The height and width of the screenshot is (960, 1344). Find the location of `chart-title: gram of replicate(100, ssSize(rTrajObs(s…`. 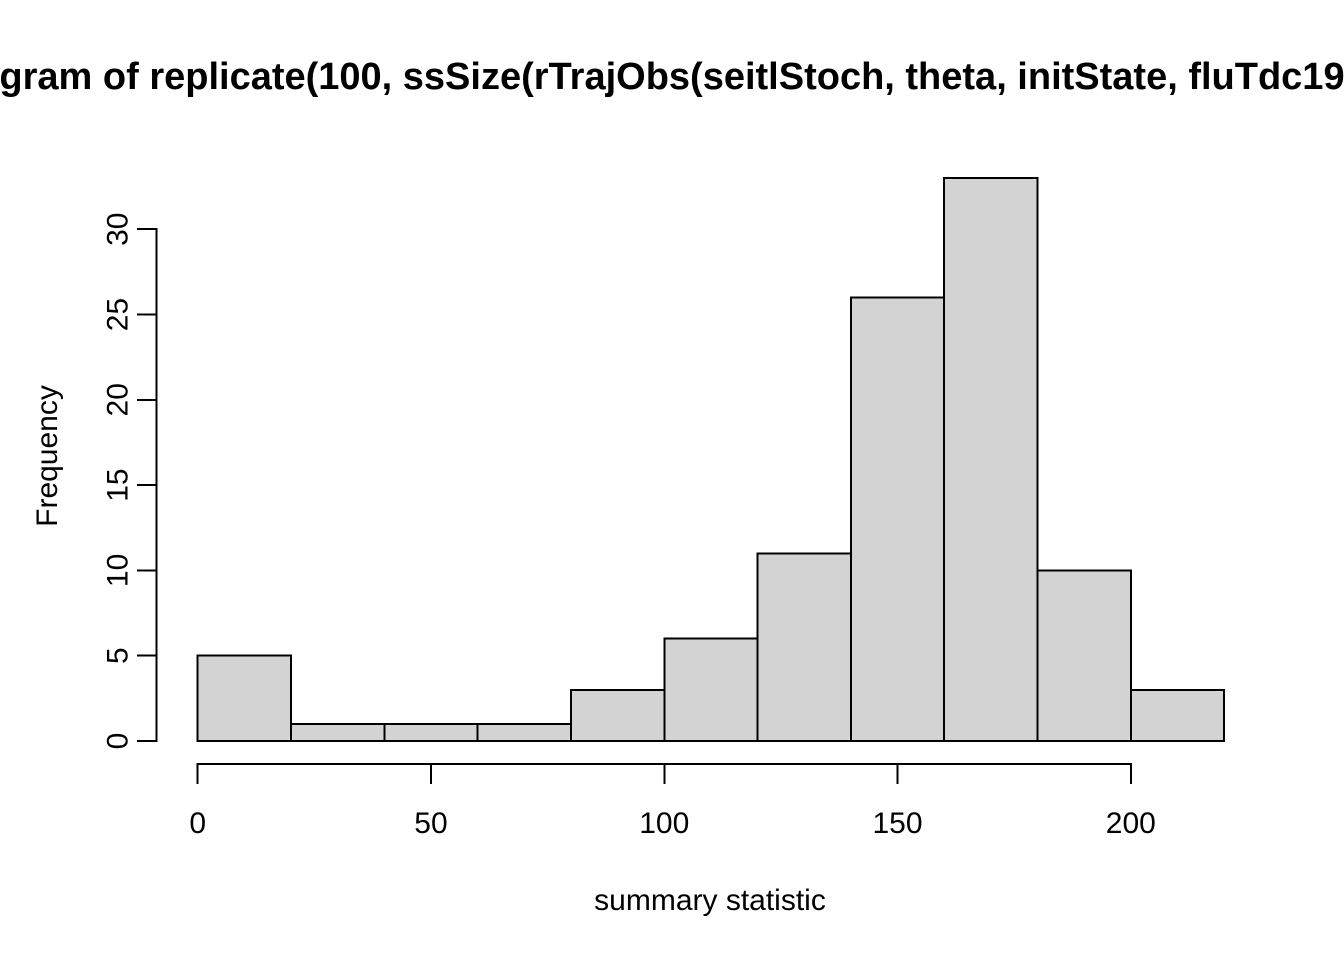

chart-title: gram of replicate(100, ssSize(rTrajObs(s… is located at coordinates (672, 77).